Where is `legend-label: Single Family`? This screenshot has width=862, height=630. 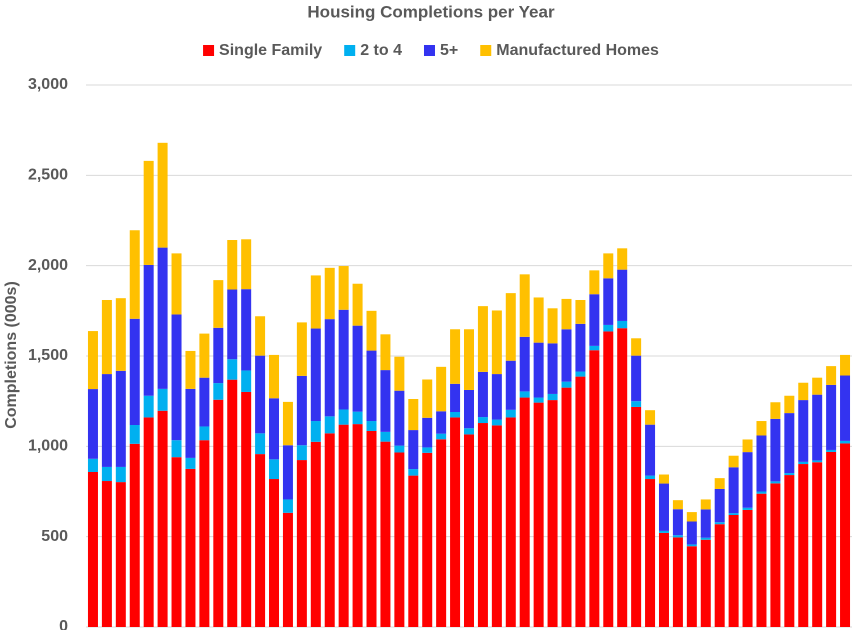
legend-label: Single Family is located at coordinates (270, 50).